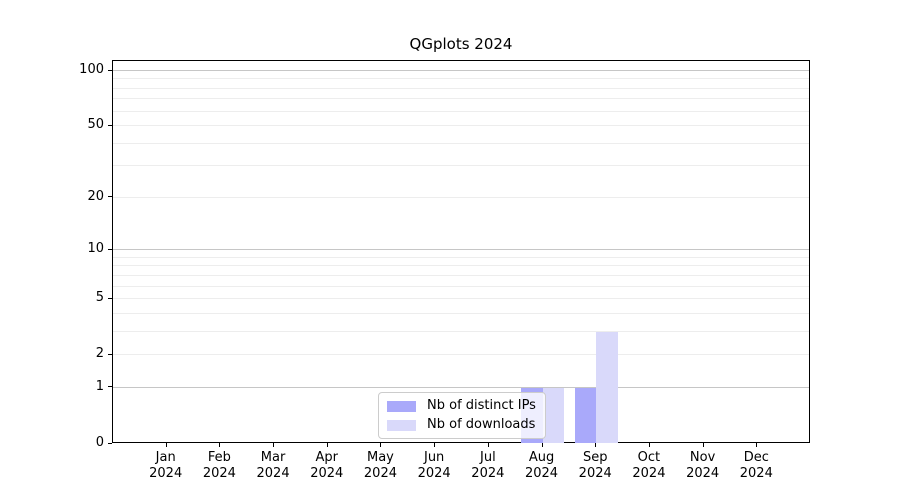 This screenshot has width=900, height=500. What do you see at coordinates (273, 465) in the screenshot?
I see `x-tick-label-mar-2024: Mar 2024` at bounding box center [273, 465].